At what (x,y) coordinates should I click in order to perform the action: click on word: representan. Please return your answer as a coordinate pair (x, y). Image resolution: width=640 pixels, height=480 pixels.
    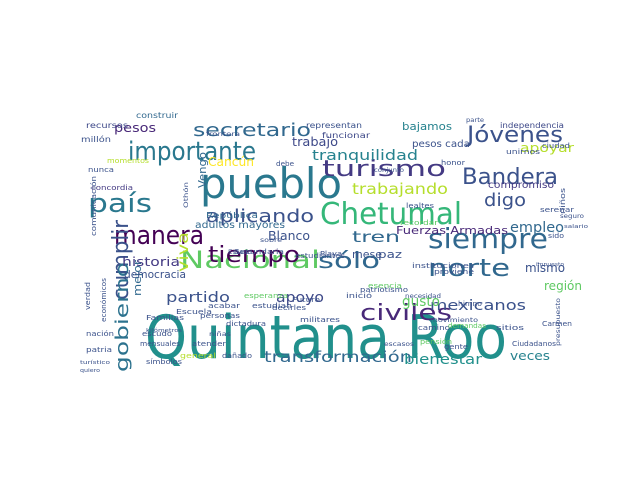
    Looking at the image, I should click on (334, 125).